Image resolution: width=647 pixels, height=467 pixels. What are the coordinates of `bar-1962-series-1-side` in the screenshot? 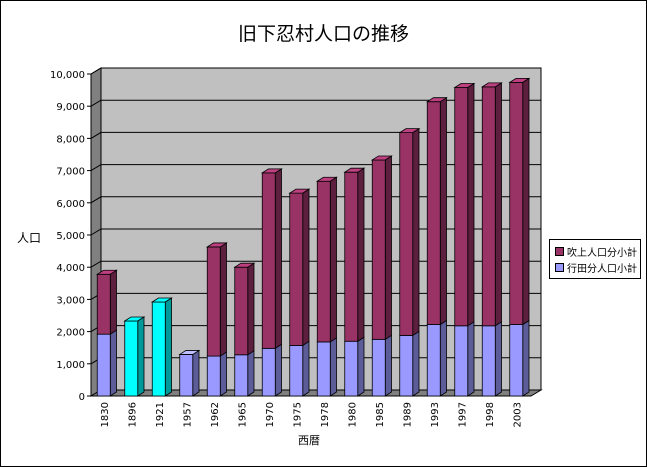 It's located at (223, 299).